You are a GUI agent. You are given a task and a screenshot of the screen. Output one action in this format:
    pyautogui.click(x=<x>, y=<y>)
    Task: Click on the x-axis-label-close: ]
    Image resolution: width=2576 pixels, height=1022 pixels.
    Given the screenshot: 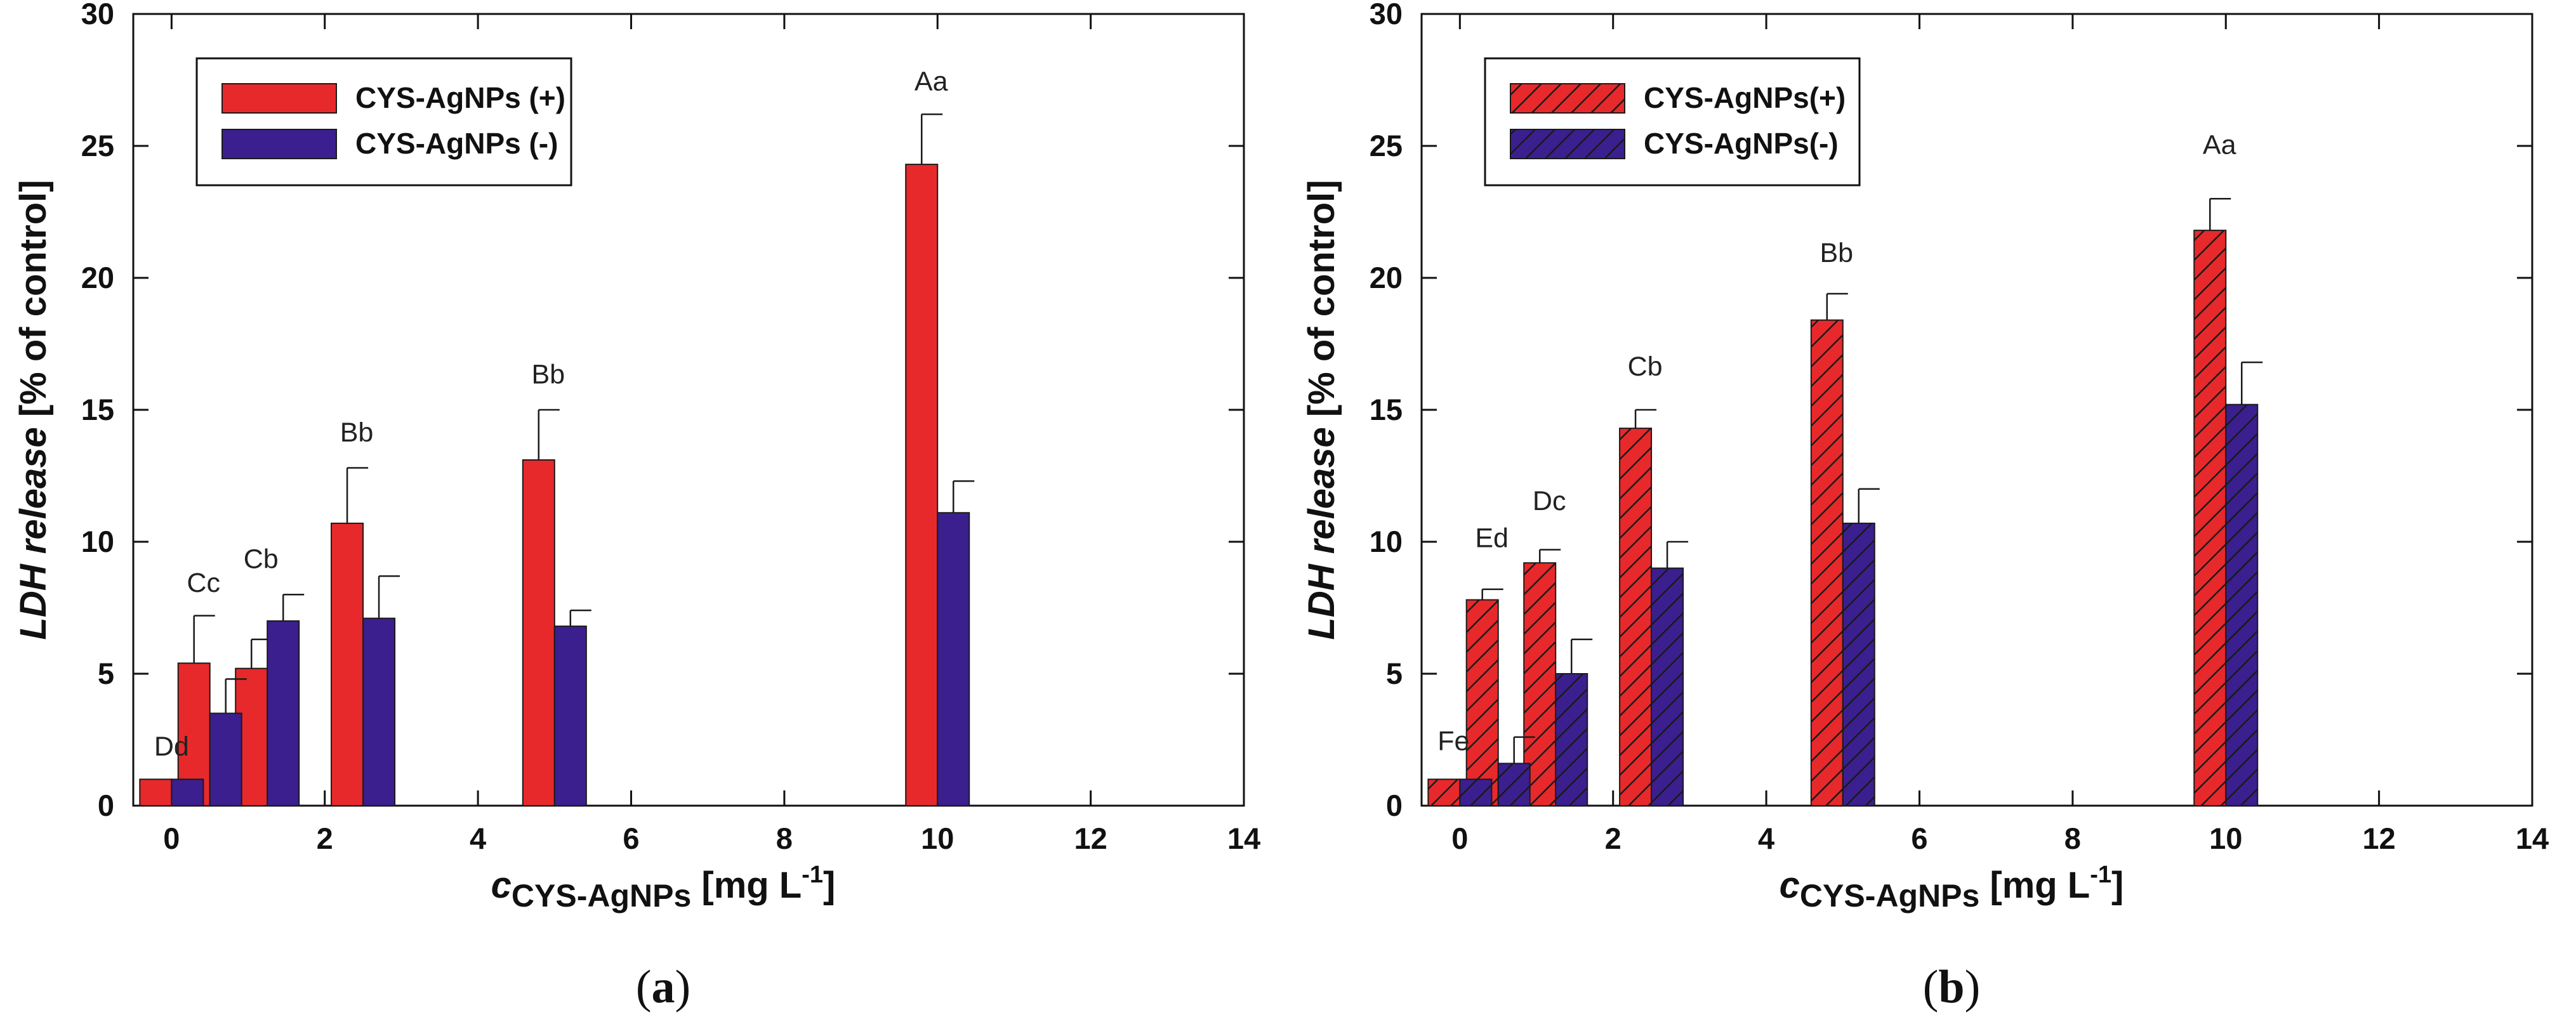 What is the action you would take?
    pyautogui.click(x=2117, y=885)
    